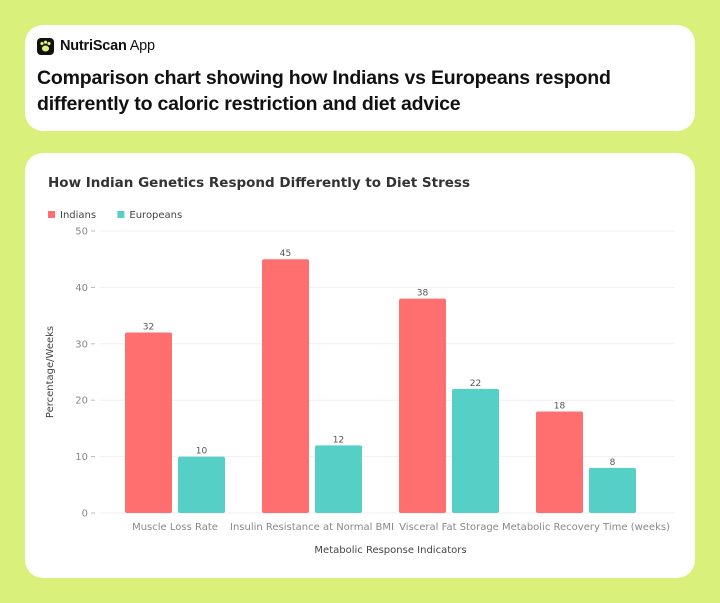 The height and width of the screenshot is (603, 720). What do you see at coordinates (81, 288) in the screenshot?
I see `y-tick-label: 40` at bounding box center [81, 288].